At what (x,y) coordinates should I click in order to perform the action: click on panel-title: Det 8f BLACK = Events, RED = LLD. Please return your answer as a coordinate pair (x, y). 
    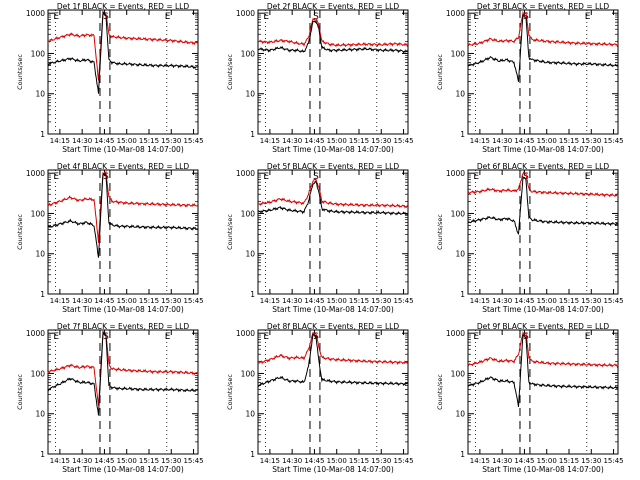
    Looking at the image, I should click on (333, 326).